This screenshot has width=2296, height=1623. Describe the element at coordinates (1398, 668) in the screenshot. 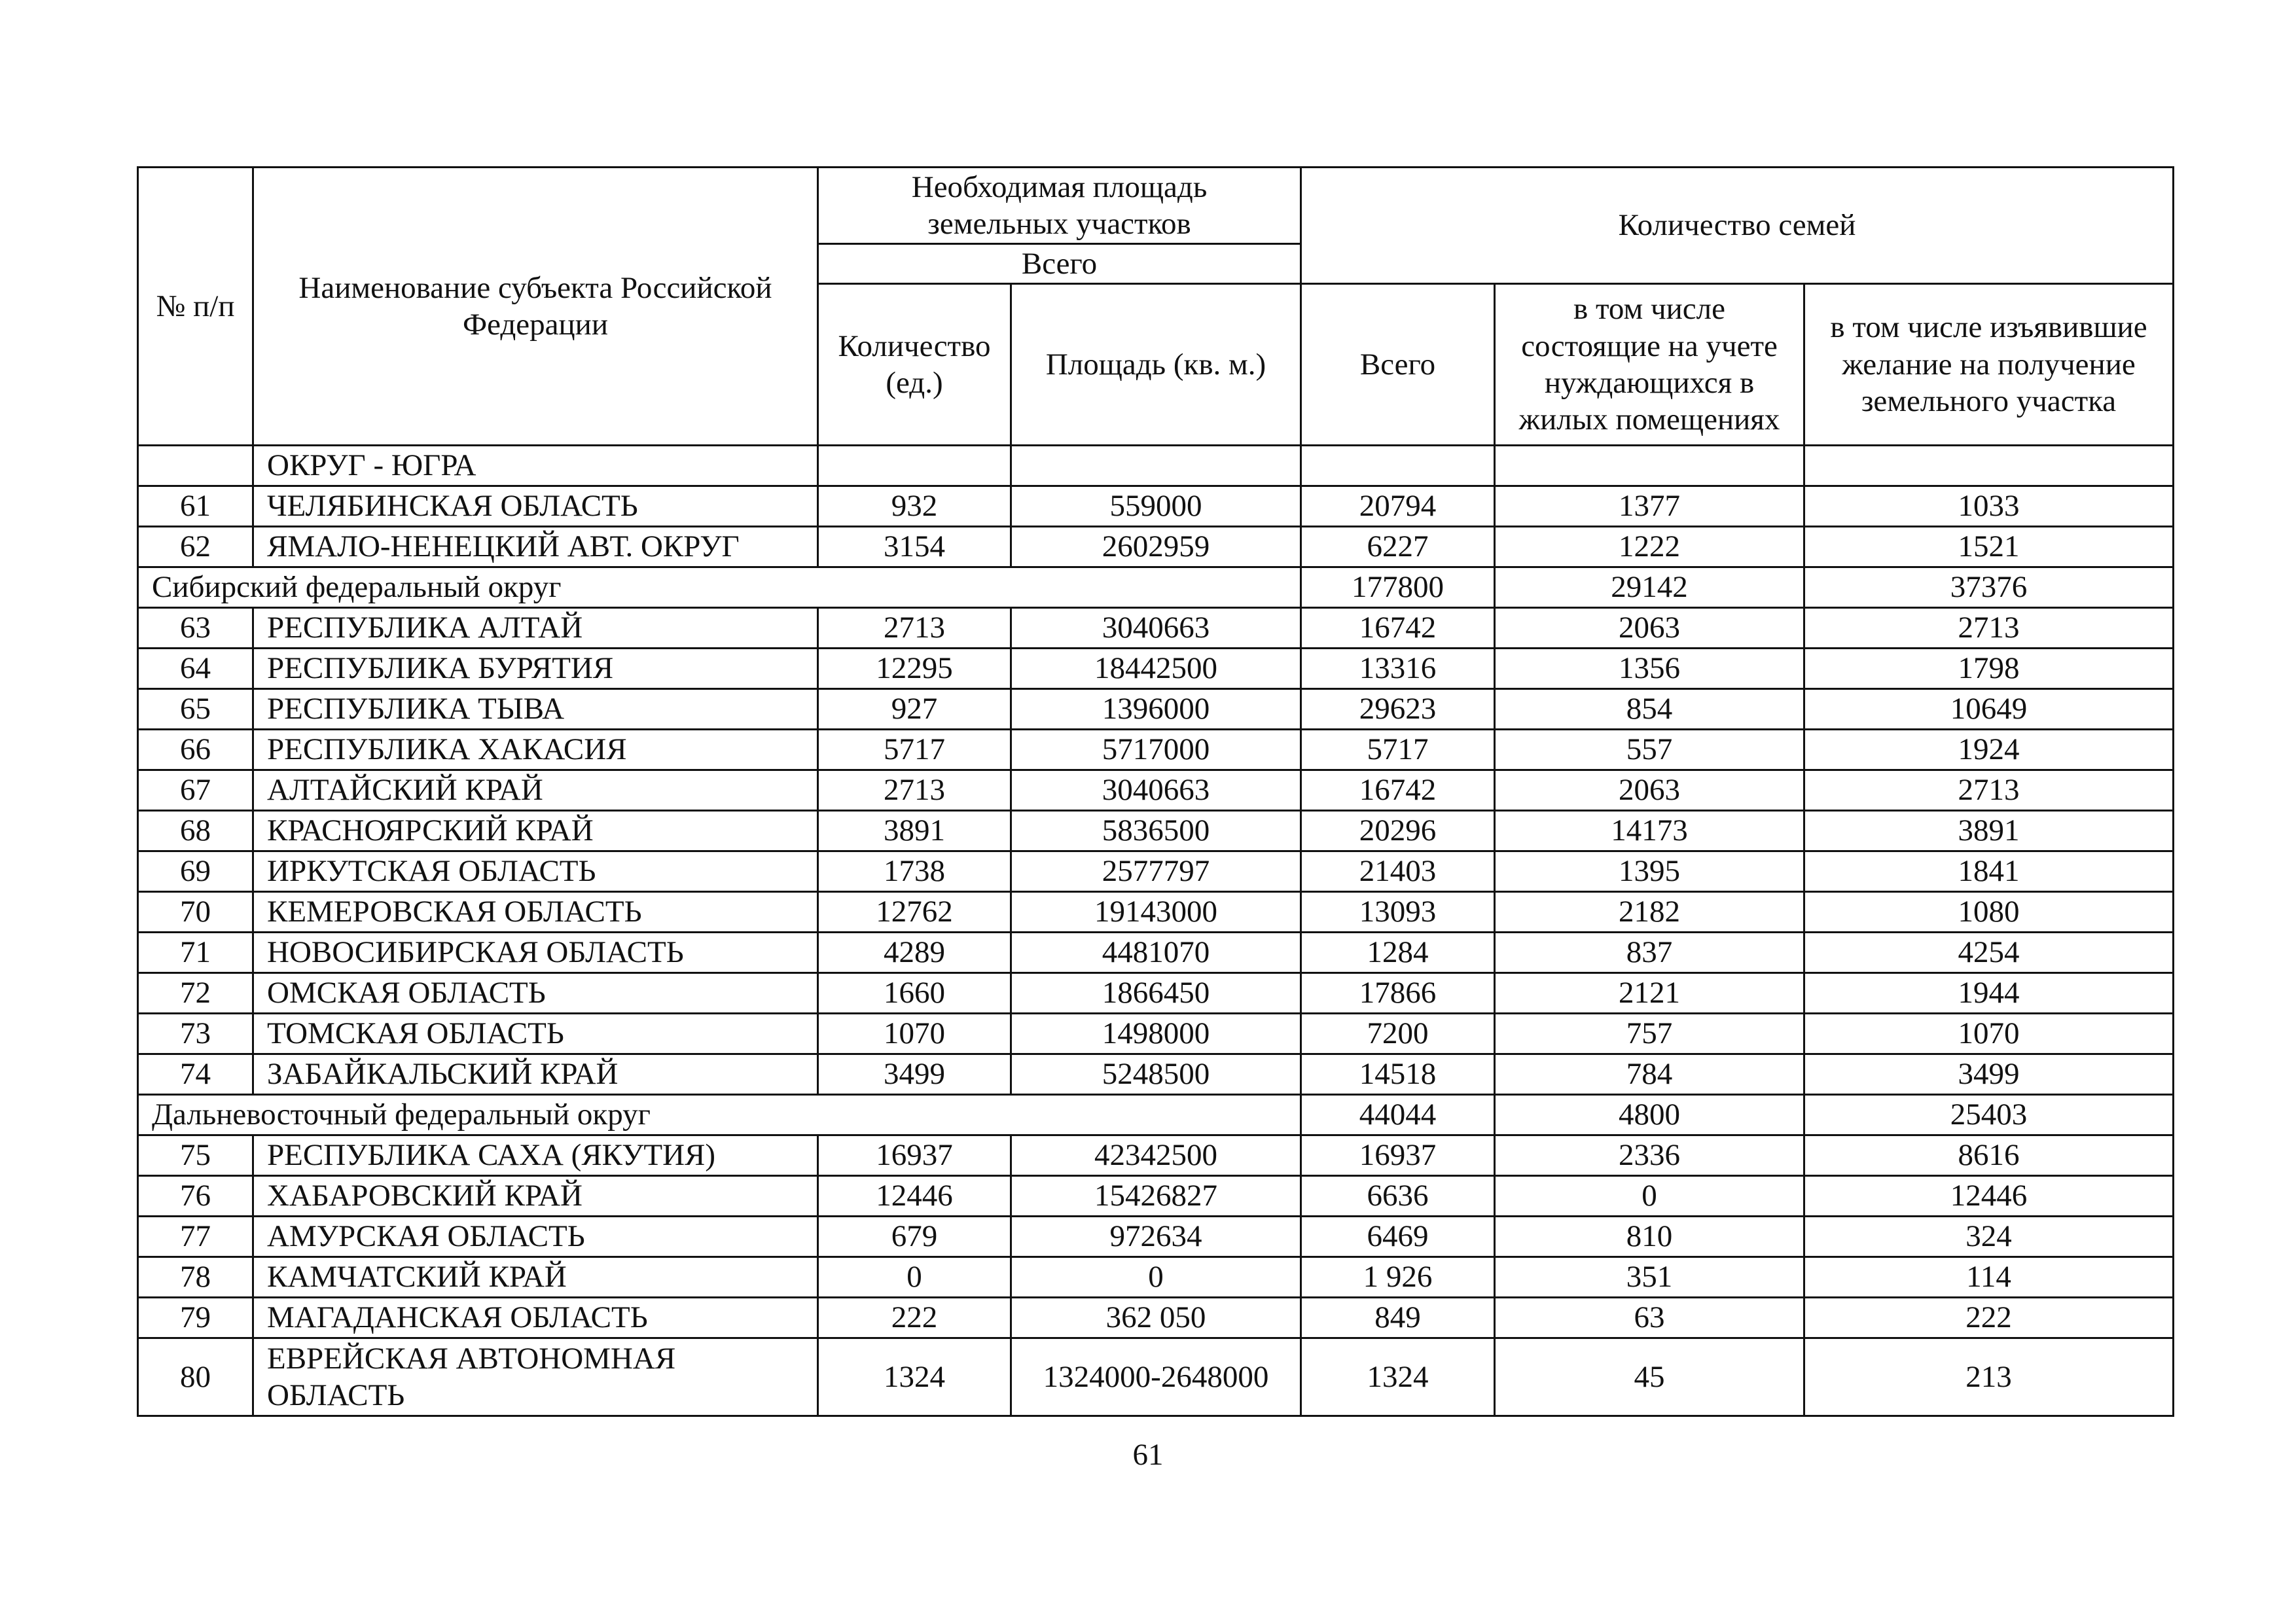

I see `table-cell: 13316` at that location.